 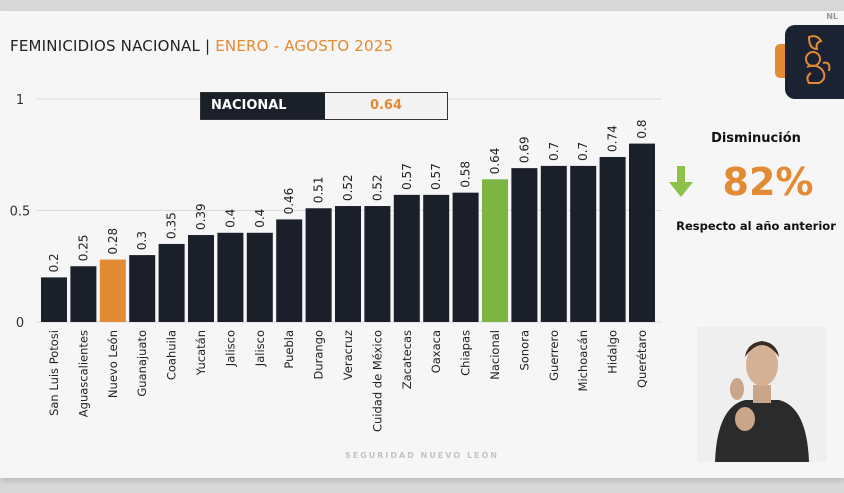 What do you see at coordinates (613, 352) in the screenshot?
I see `category-label: Hidalgo` at bounding box center [613, 352].